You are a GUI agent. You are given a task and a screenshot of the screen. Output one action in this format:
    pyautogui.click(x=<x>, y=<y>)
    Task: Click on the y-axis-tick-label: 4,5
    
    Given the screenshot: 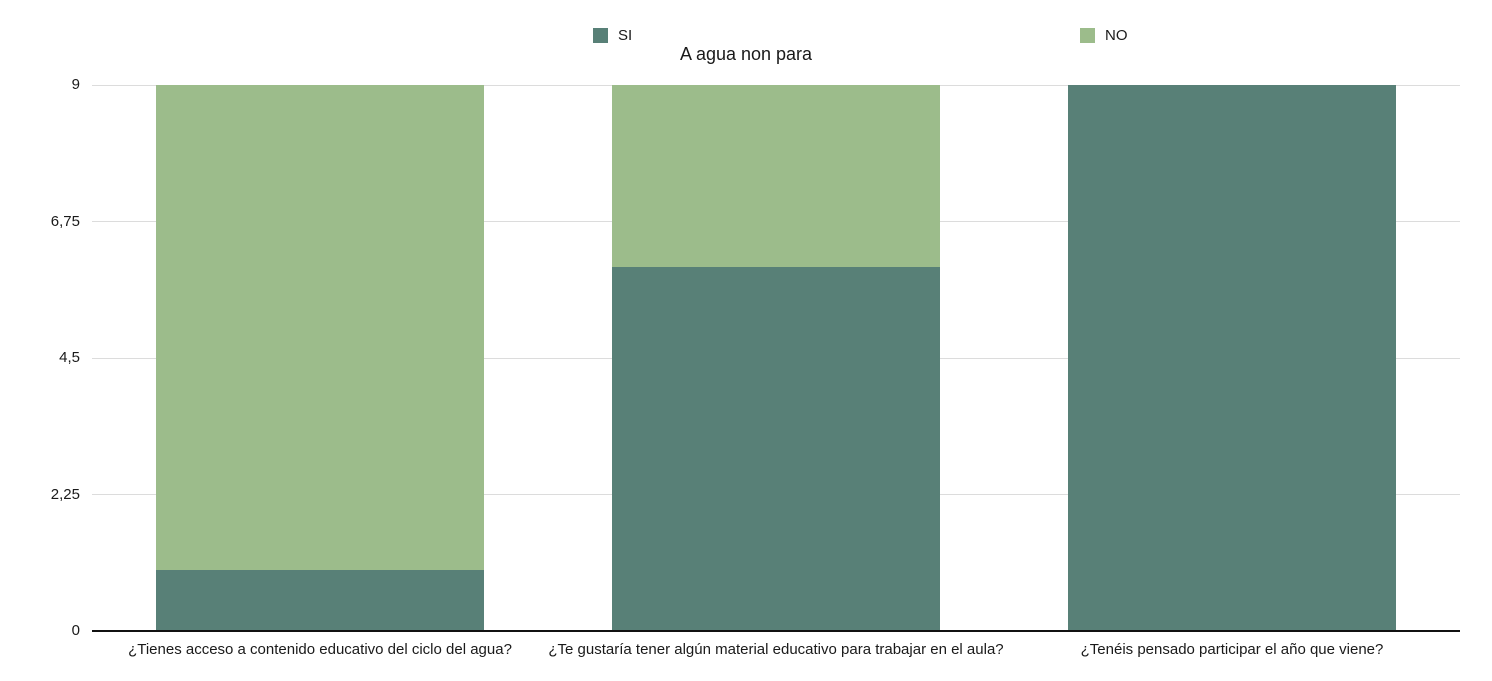 What is the action you would take?
    pyautogui.click(x=69, y=357)
    